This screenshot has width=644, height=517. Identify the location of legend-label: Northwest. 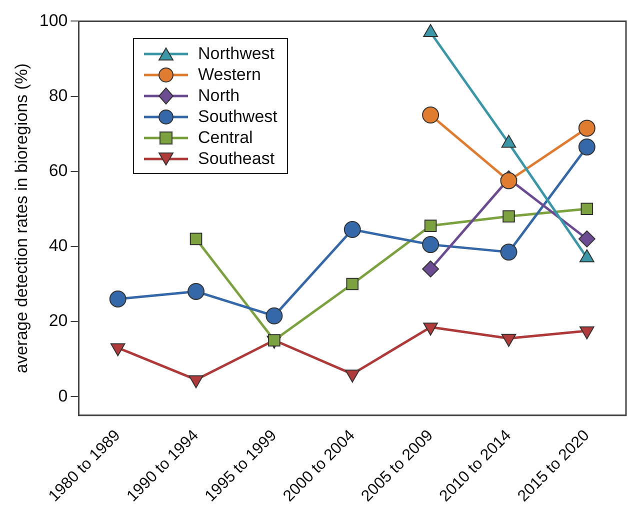
(236, 53).